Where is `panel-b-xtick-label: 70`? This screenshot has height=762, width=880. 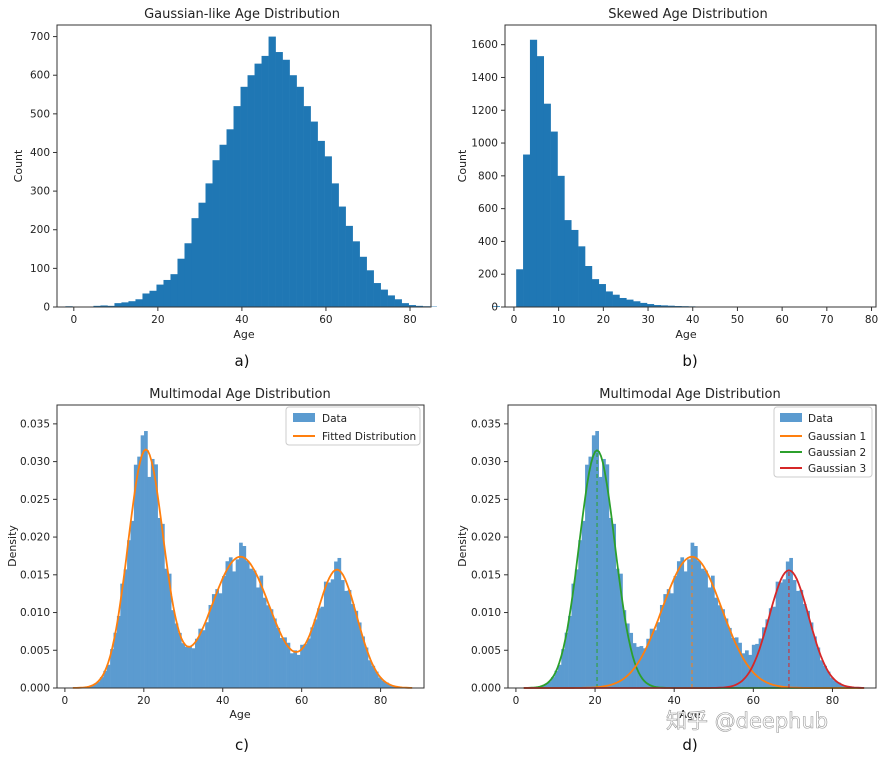 panel-b-xtick-label: 70 is located at coordinates (826, 320).